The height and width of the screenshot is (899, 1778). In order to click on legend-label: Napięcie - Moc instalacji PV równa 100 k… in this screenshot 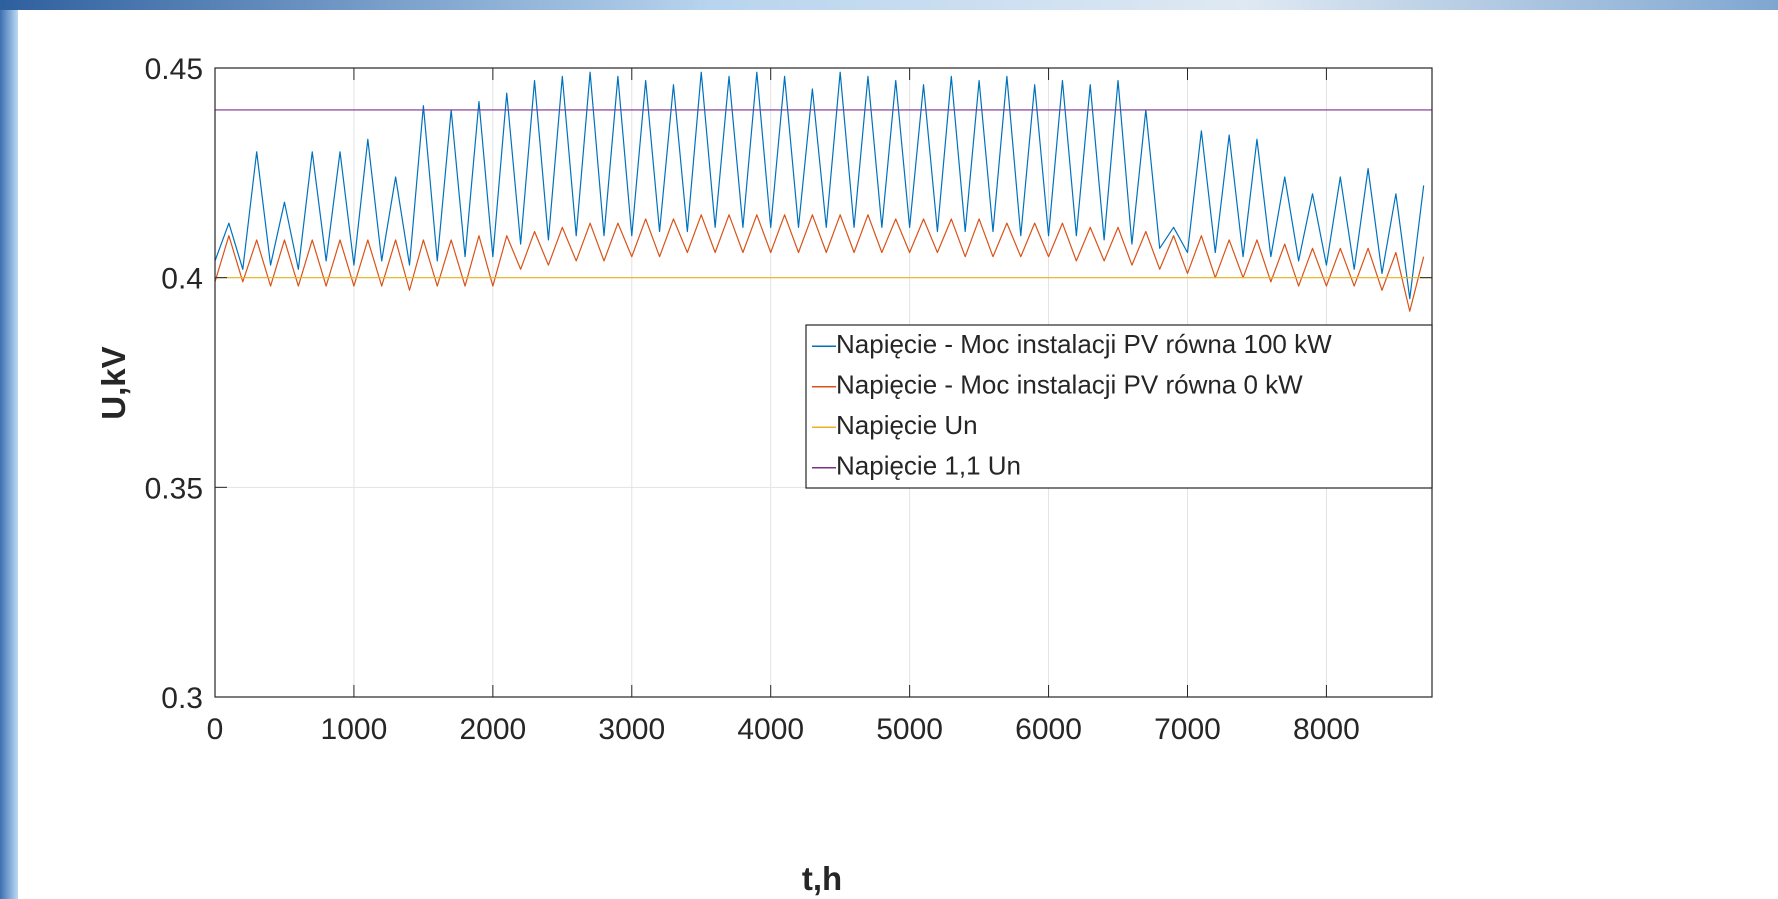, I will do `click(1084, 344)`.